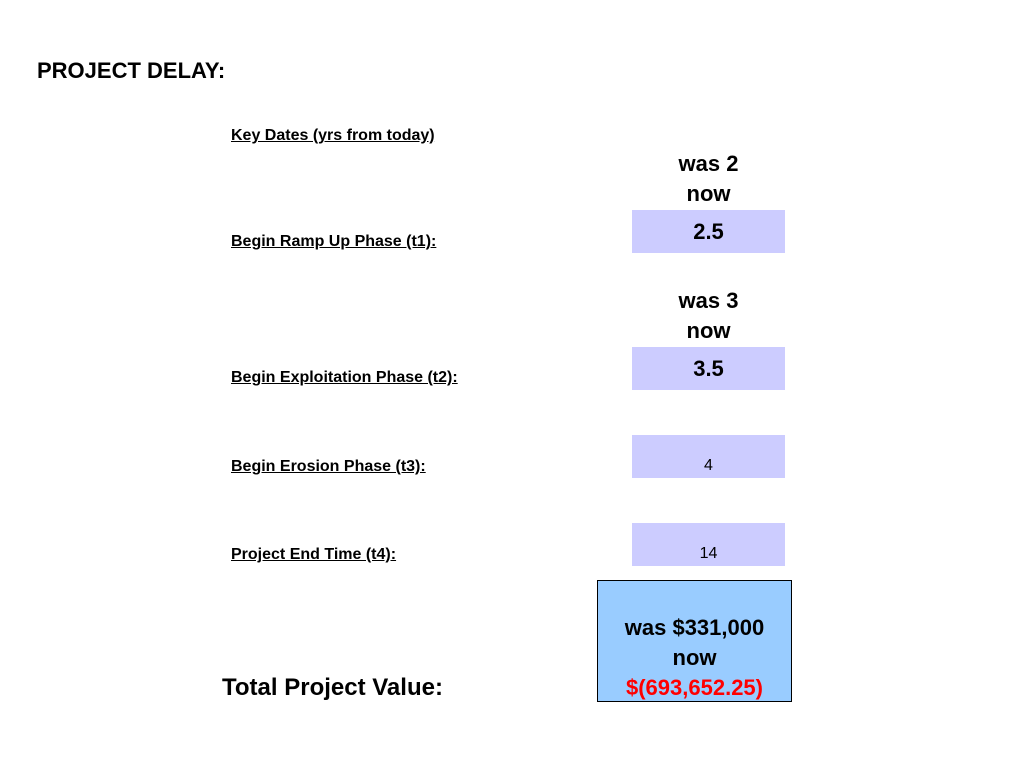 This screenshot has width=1024, height=768. Describe the element at coordinates (708, 163) in the screenshot. I see `t1-was-text: was 2` at that location.